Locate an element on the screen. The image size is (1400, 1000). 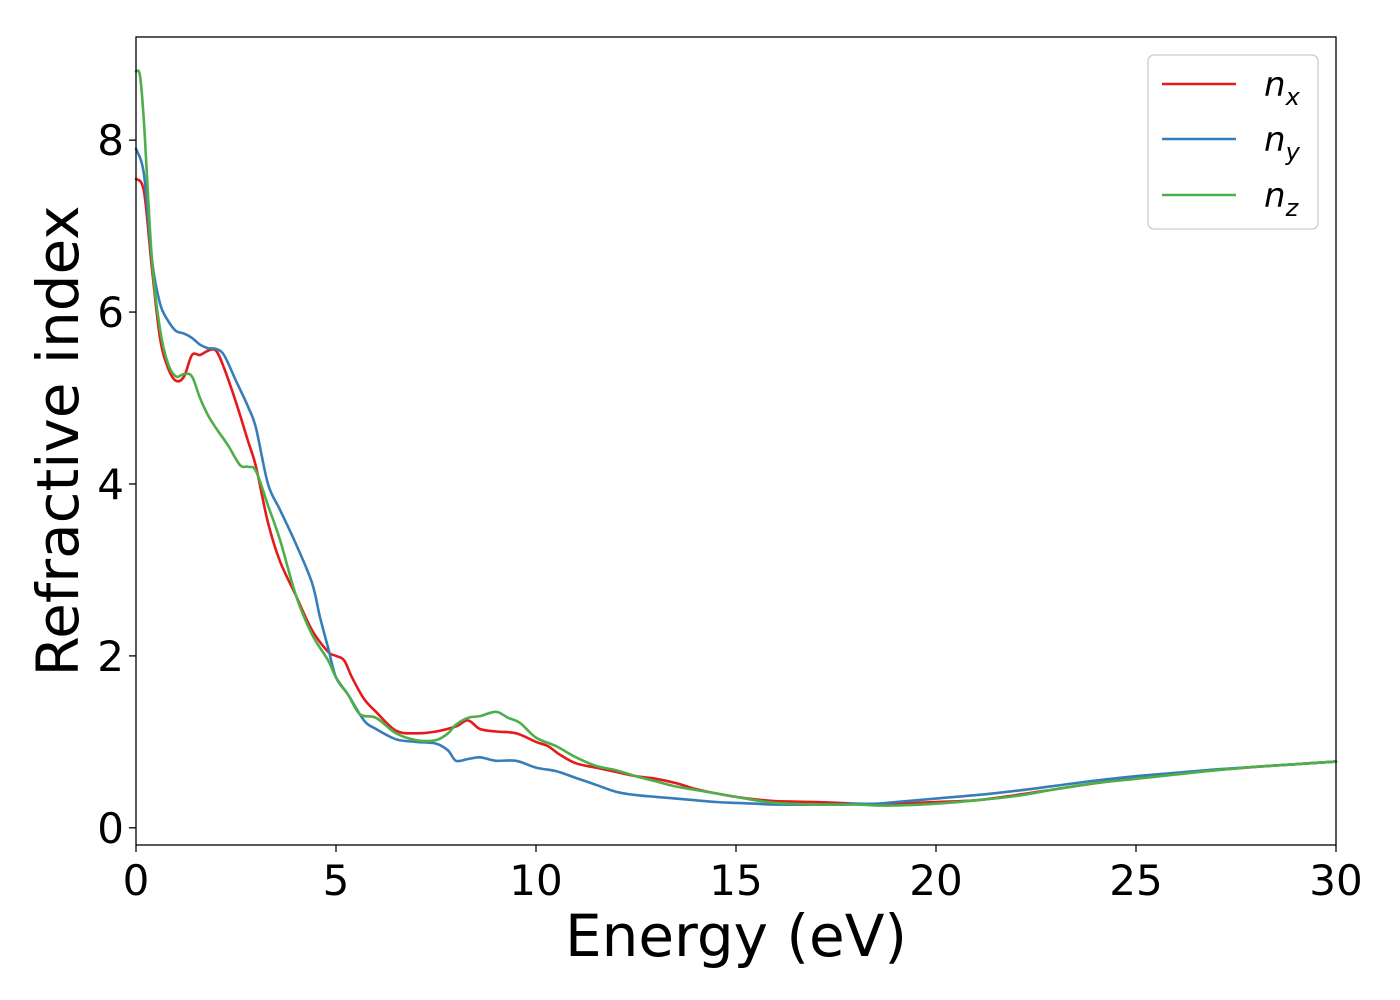
y-tick-label: 0 is located at coordinates (110, 828).